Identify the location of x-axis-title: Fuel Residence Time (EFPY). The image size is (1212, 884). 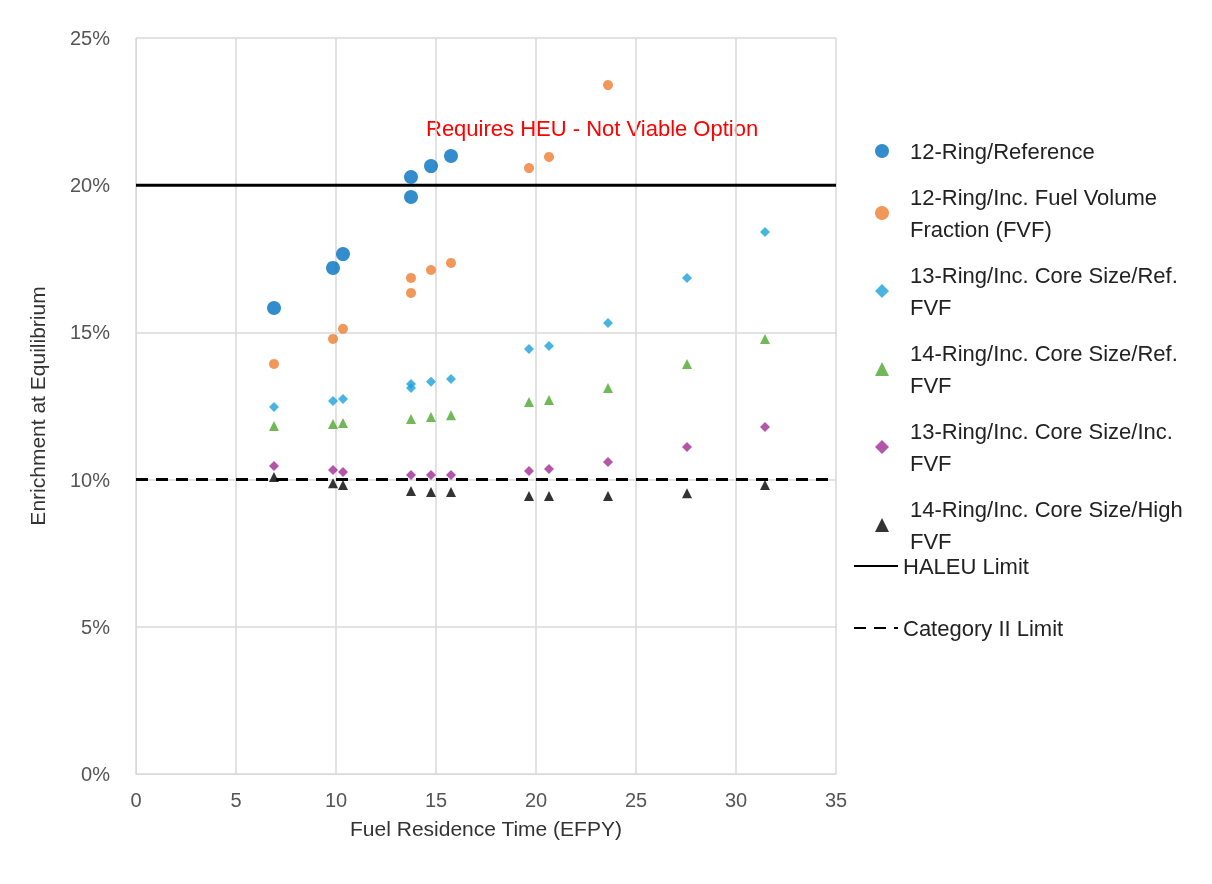
(486, 828).